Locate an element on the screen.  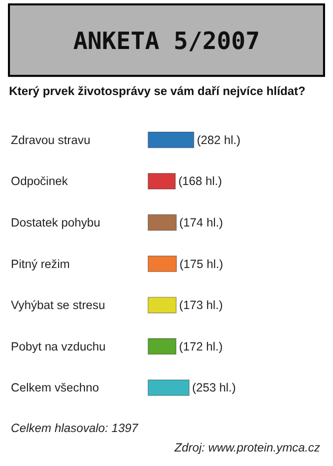
data-label: (253 hl.) is located at coordinates (214, 387).